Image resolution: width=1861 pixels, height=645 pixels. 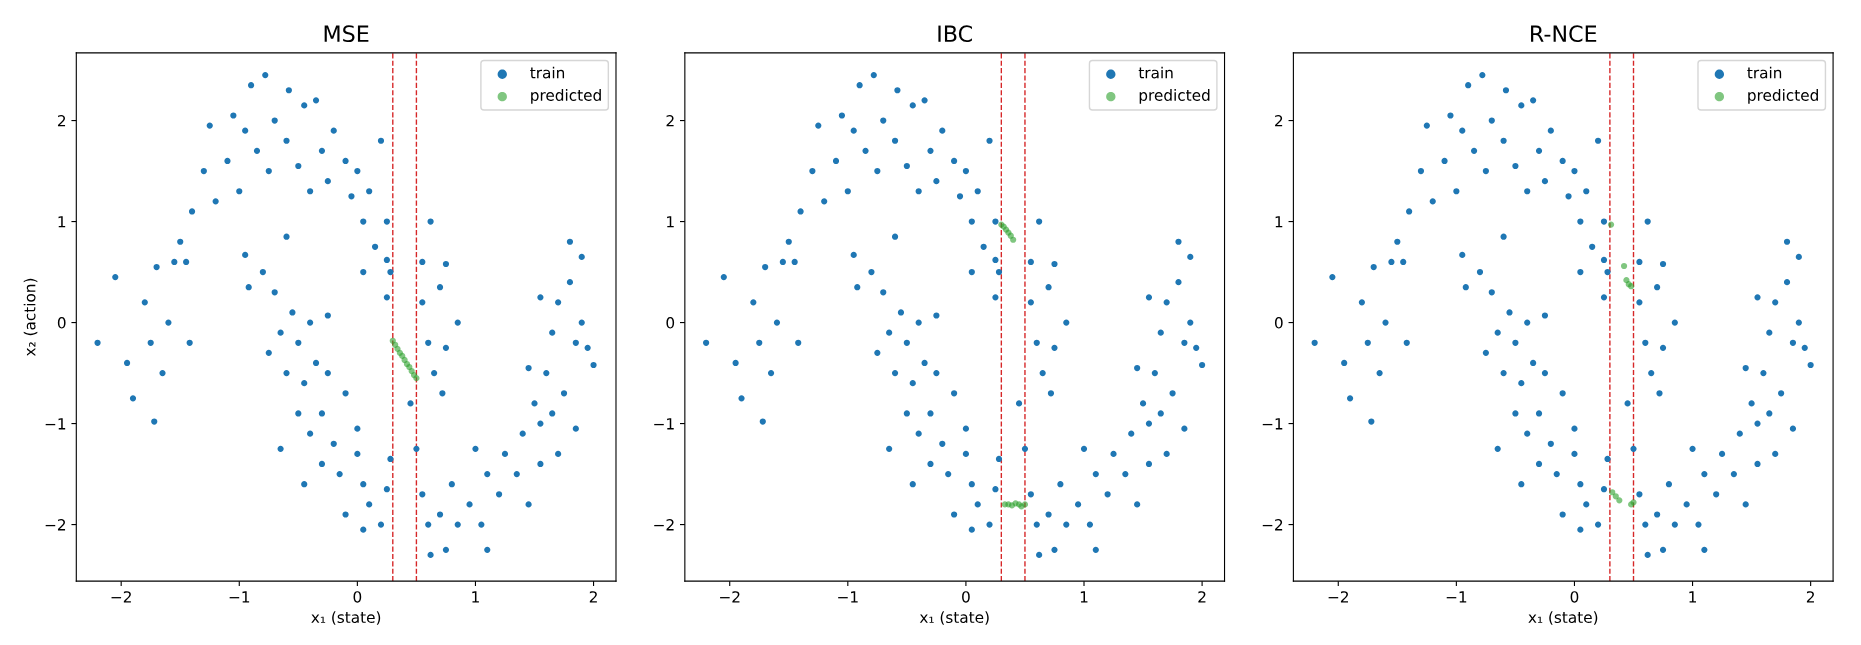 I want to click on y-axis-title: x₂ (action), so click(x=30, y=317).